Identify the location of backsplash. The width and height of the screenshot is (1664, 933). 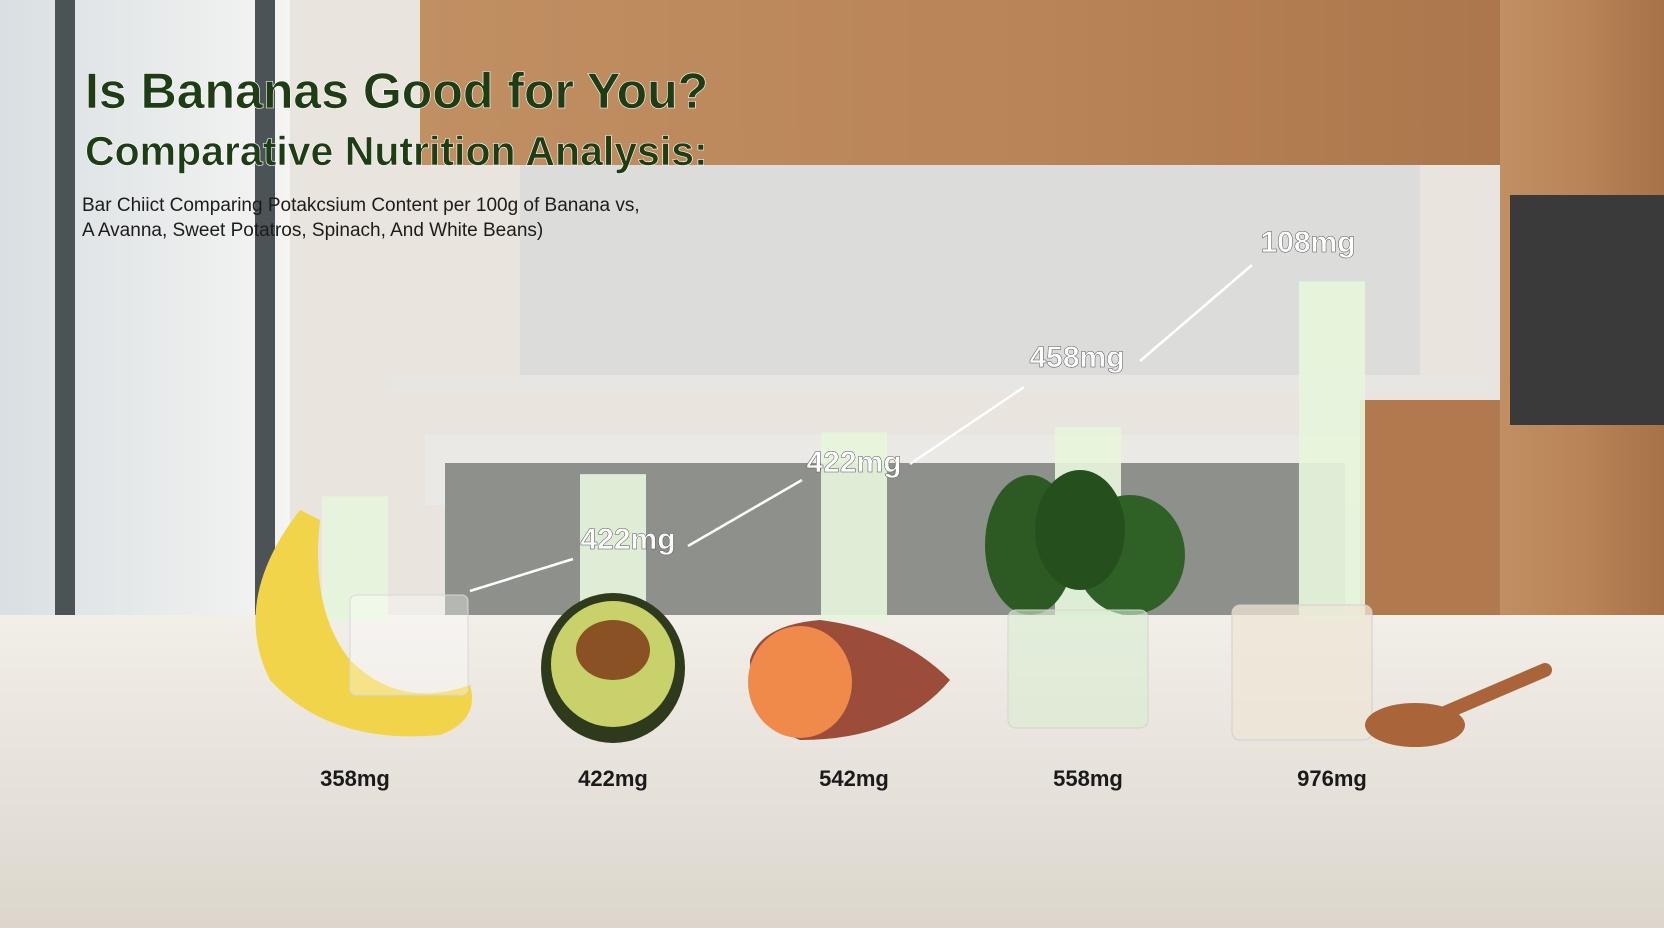
(970, 270).